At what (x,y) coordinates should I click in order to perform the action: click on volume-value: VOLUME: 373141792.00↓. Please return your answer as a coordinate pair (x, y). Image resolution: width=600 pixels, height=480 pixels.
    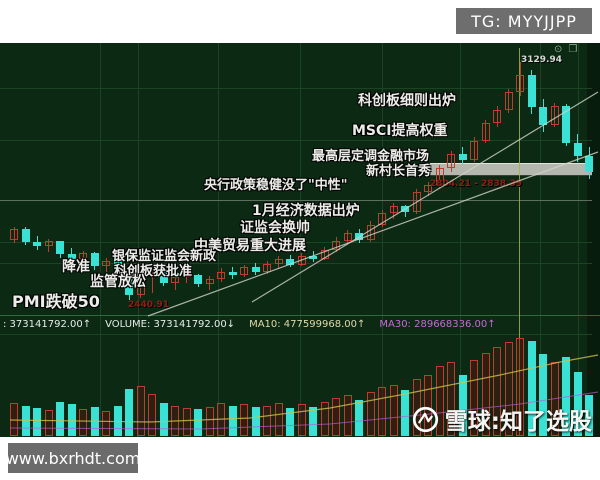
    Looking at the image, I should click on (170, 324).